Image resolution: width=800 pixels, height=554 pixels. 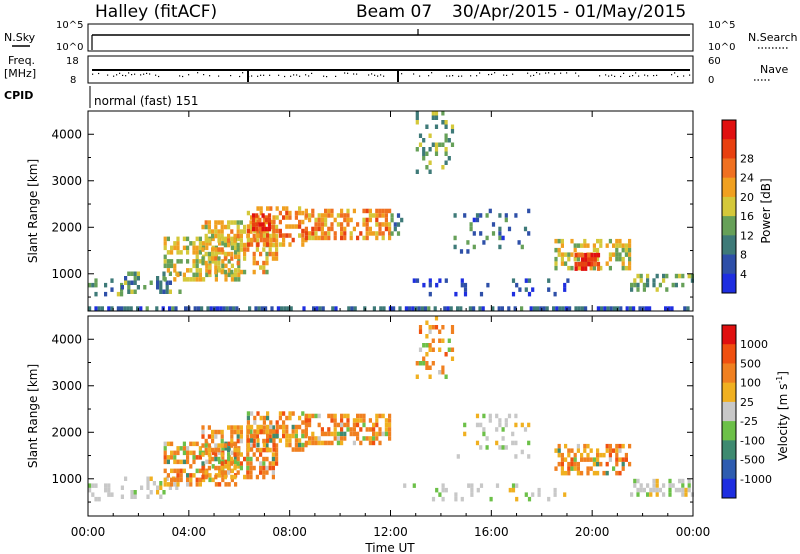 What do you see at coordinates (72, 61) in the screenshot?
I see `freq-tick-top: 18` at bounding box center [72, 61].